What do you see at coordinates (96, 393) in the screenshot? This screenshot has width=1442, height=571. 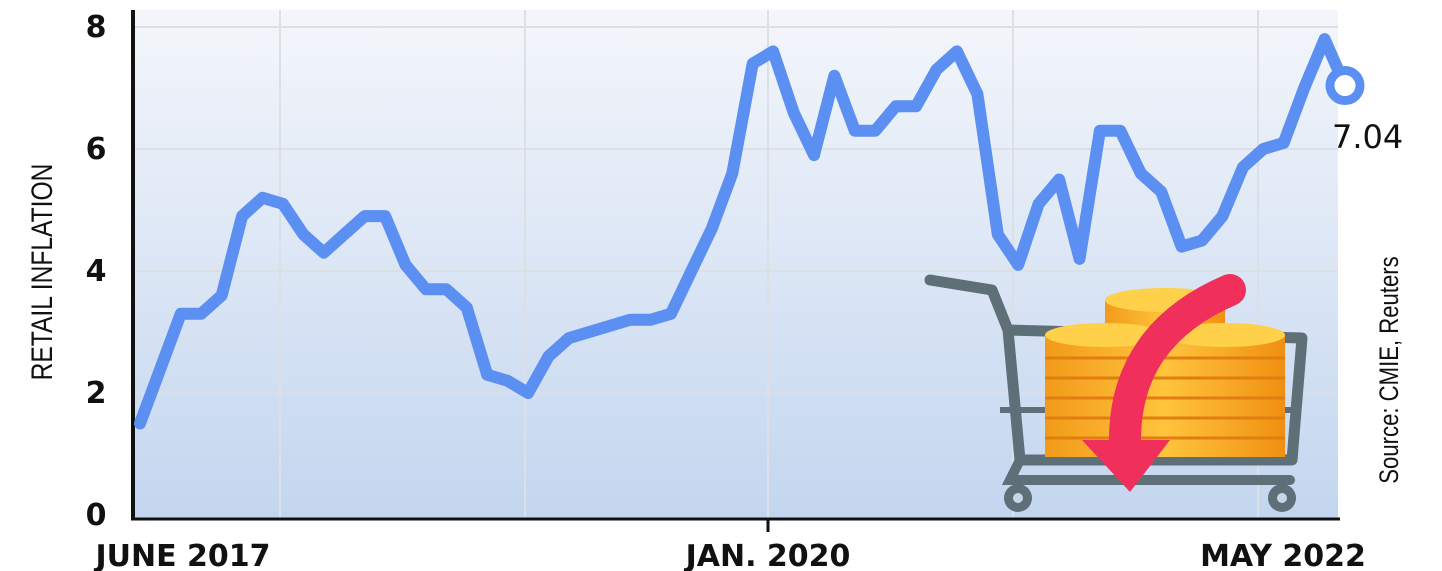 I see `y-tick-label: 2` at bounding box center [96, 393].